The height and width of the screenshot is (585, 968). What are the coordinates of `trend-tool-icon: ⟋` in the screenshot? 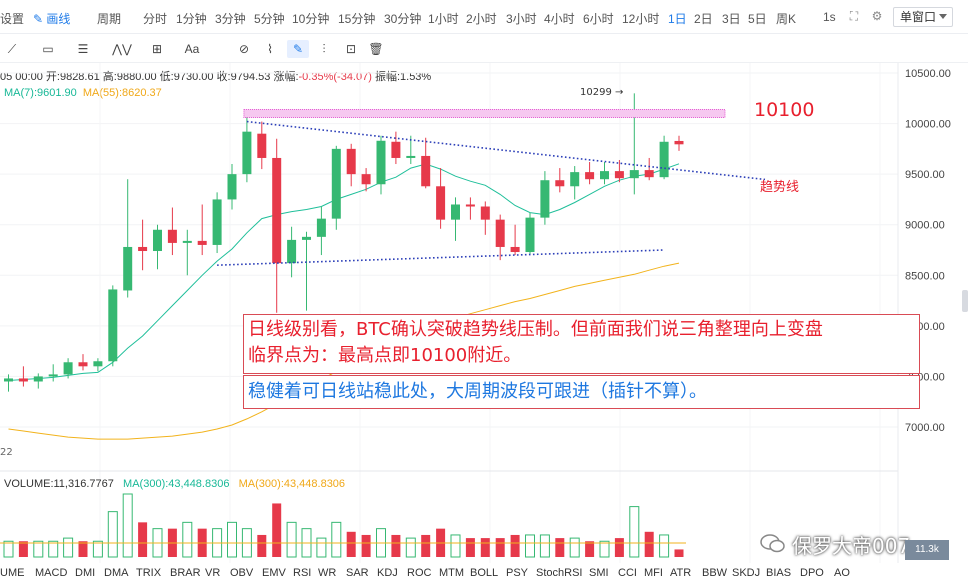 It's located at (12, 49).